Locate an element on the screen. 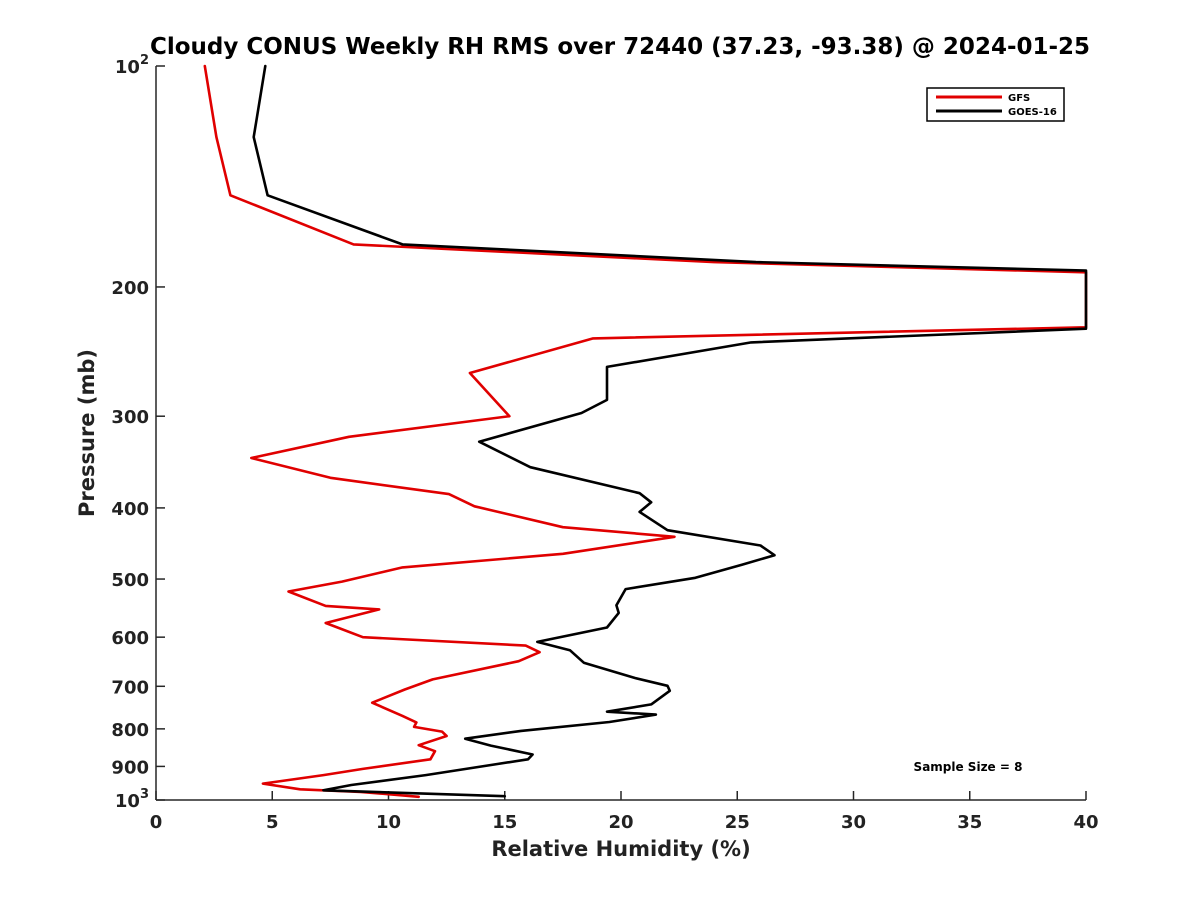 The width and height of the screenshot is (1200, 904). x-tick-label: 0 is located at coordinates (156, 822).